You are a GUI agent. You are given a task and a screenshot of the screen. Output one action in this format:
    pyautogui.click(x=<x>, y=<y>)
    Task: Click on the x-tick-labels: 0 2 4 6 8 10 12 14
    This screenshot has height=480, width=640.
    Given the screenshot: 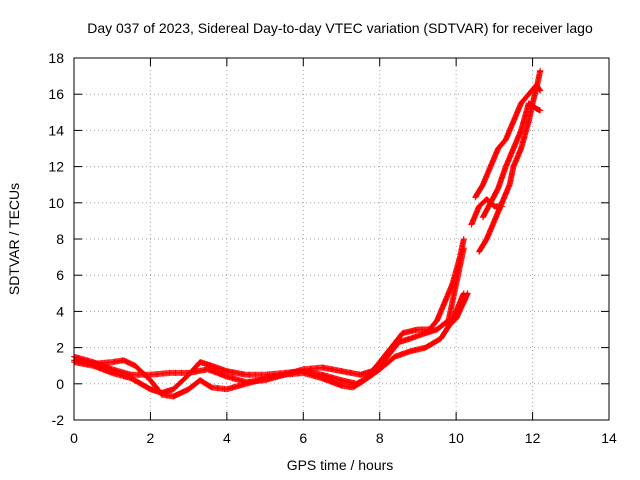 What is the action you would take?
    pyautogui.click(x=343, y=438)
    